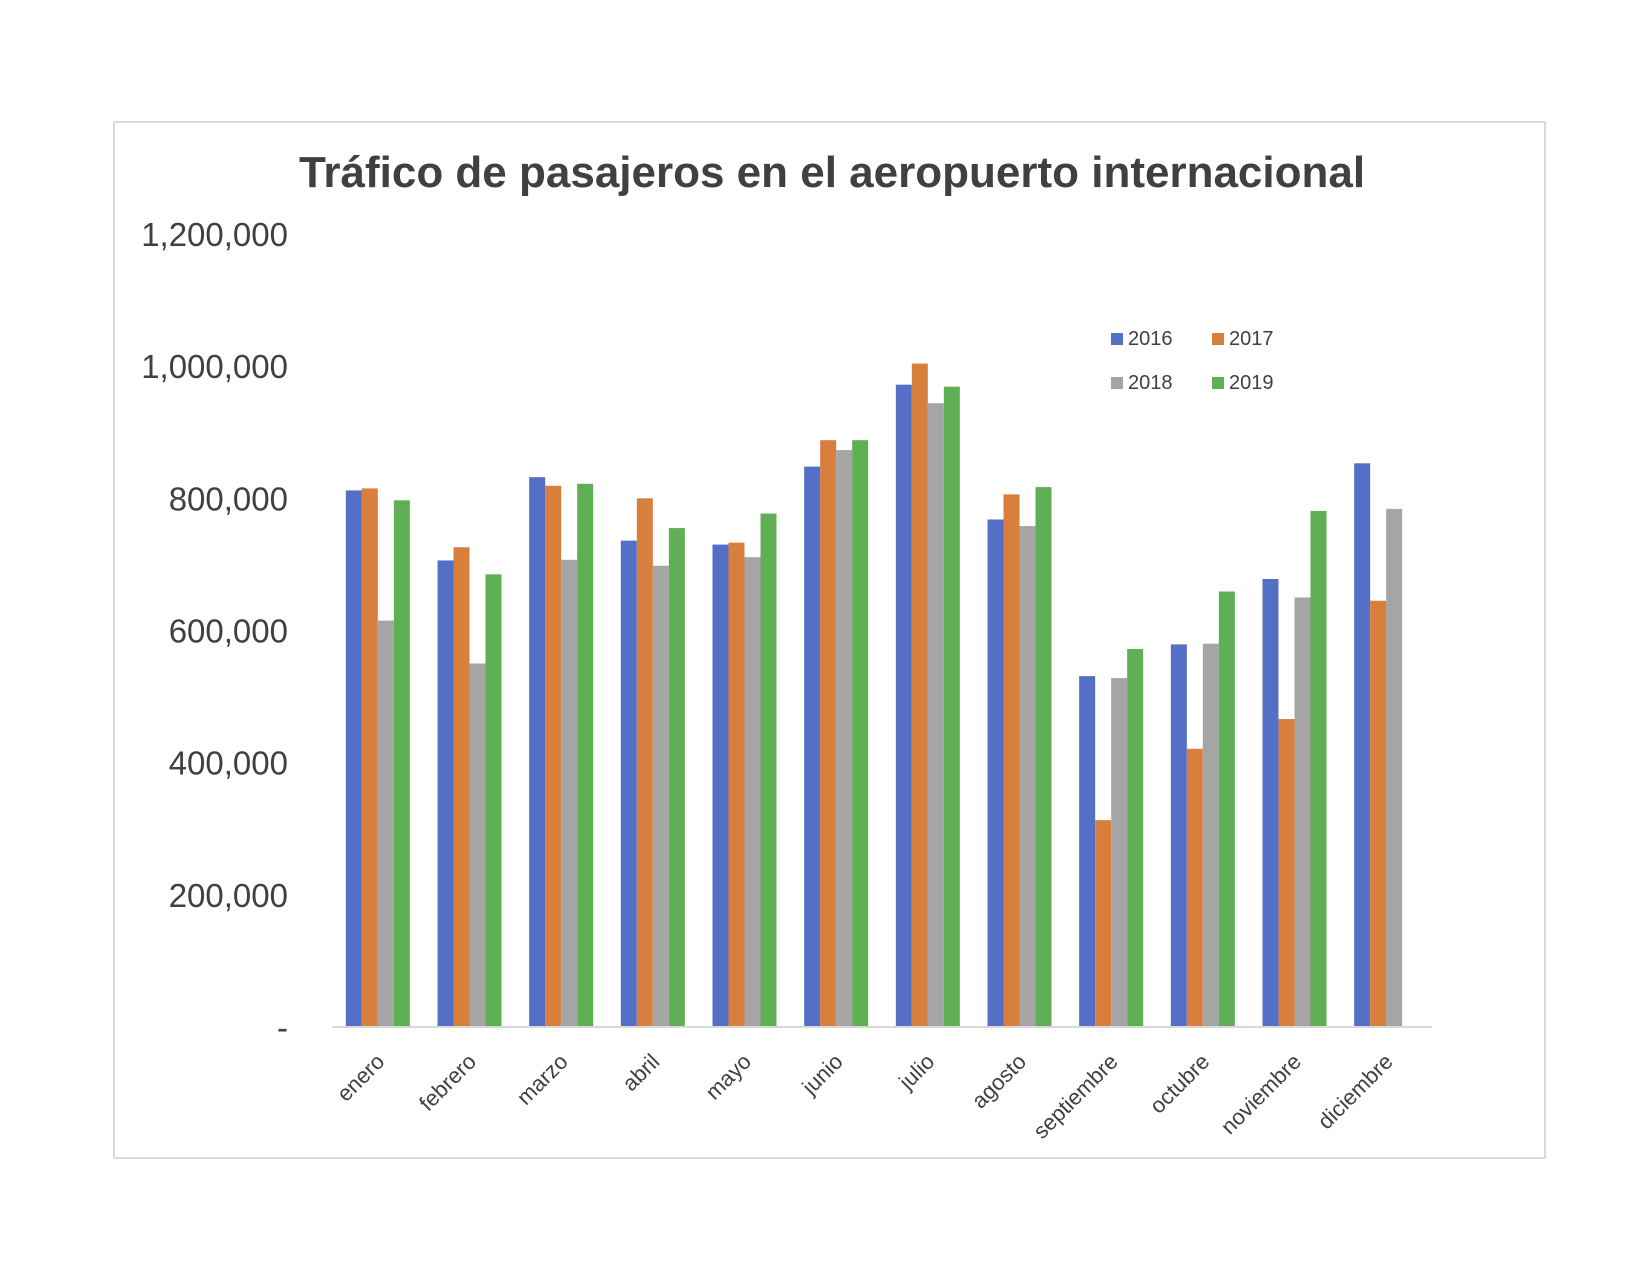  Describe the element at coordinates (919, 695) in the screenshot. I see `bar-2017-julio` at that location.